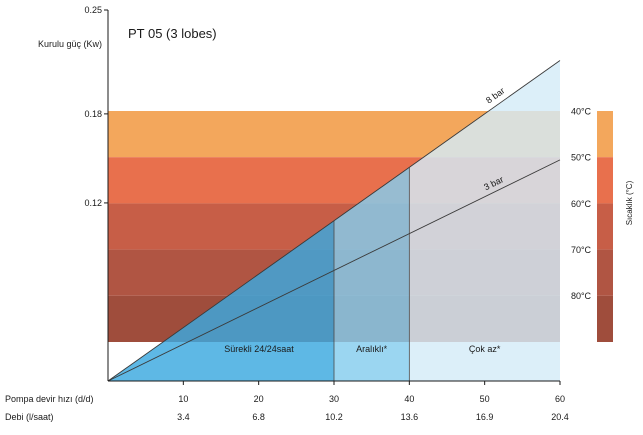 Image resolution: width=643 pixels, height=435 pixels. What do you see at coordinates (372, 349) in the screenshot?
I see `zone-label: Aralıklı*` at bounding box center [372, 349].